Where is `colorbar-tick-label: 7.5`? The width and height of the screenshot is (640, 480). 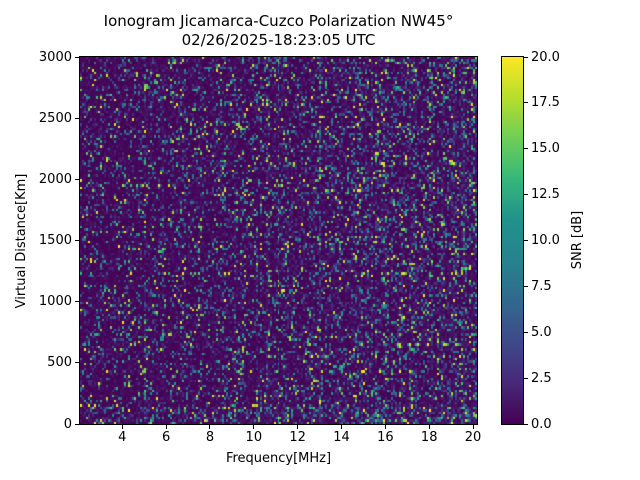 colorbar-tick-label: 7.5 is located at coordinates (541, 286).